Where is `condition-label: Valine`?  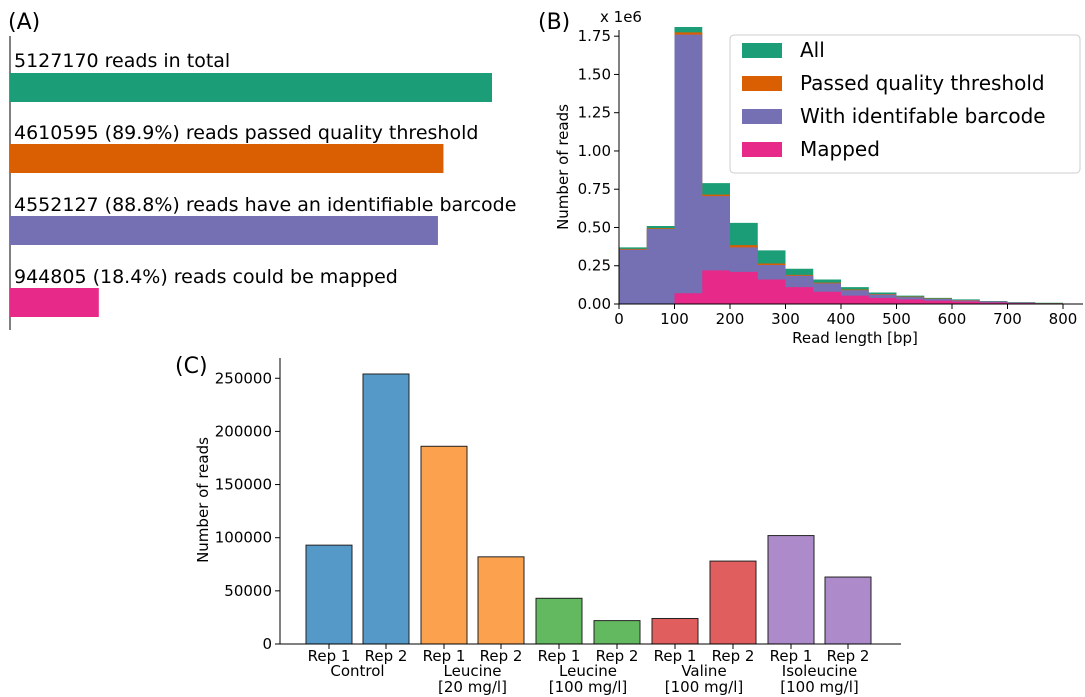 condition-label: Valine is located at coordinates (703, 671).